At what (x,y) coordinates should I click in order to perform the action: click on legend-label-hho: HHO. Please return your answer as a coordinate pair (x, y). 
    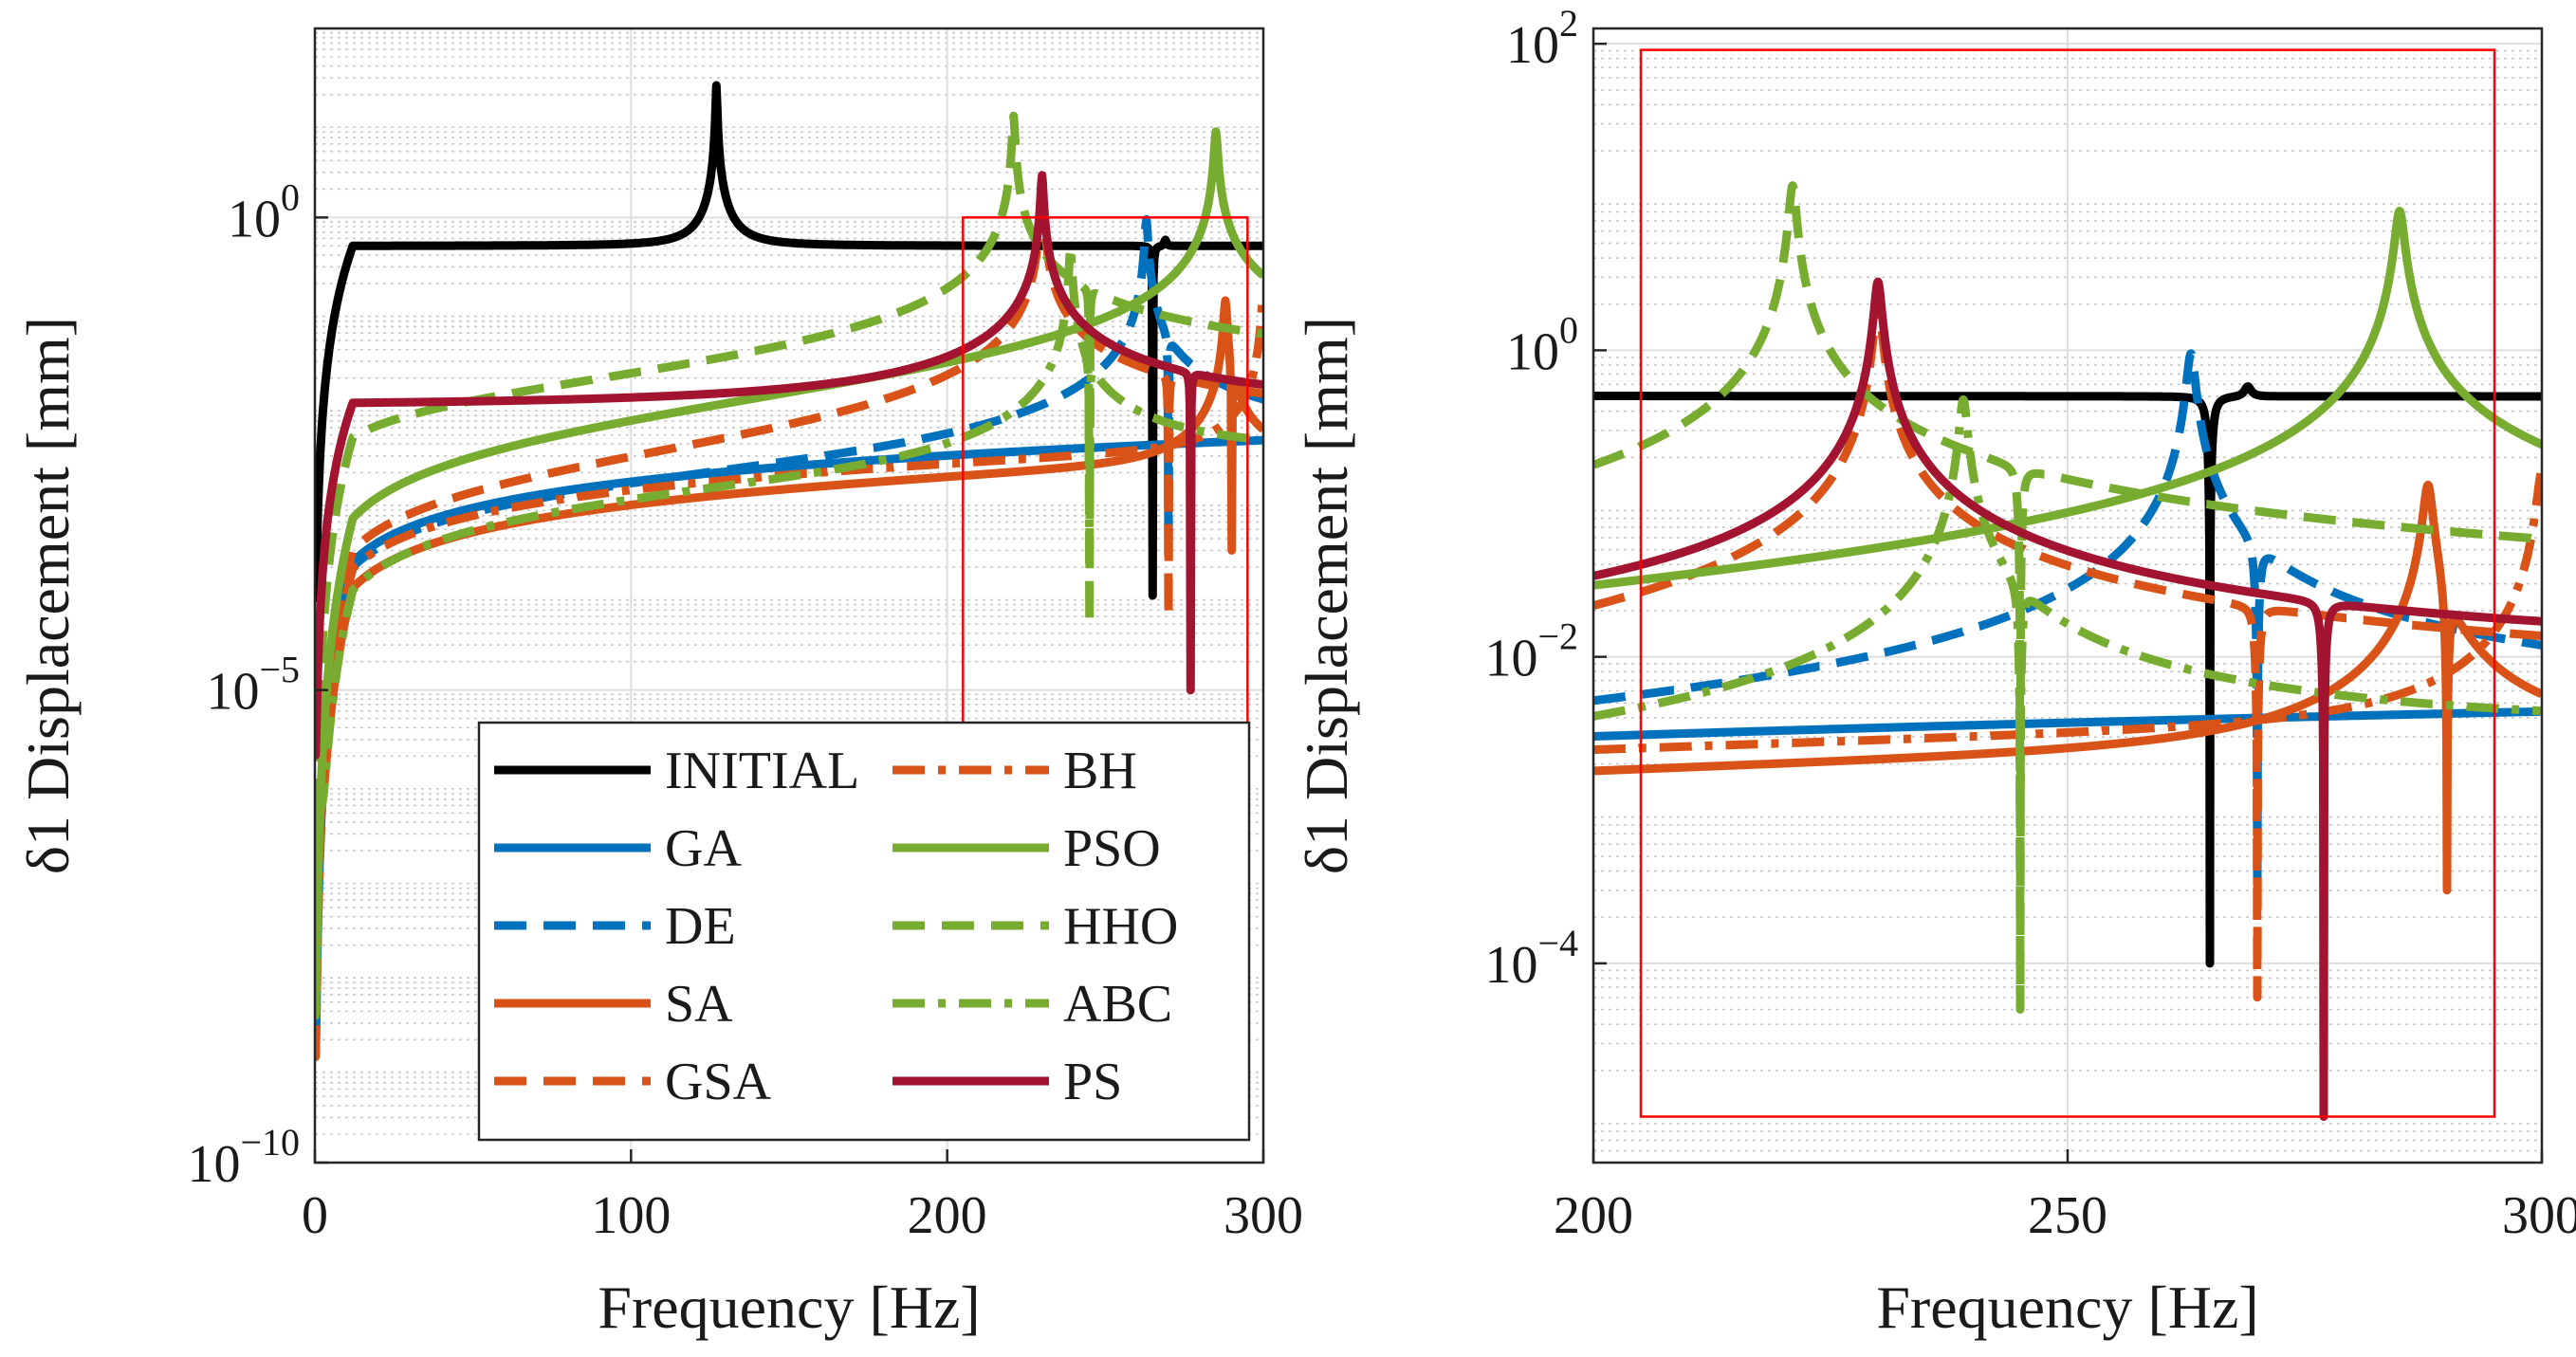
    Looking at the image, I should click on (1120, 926).